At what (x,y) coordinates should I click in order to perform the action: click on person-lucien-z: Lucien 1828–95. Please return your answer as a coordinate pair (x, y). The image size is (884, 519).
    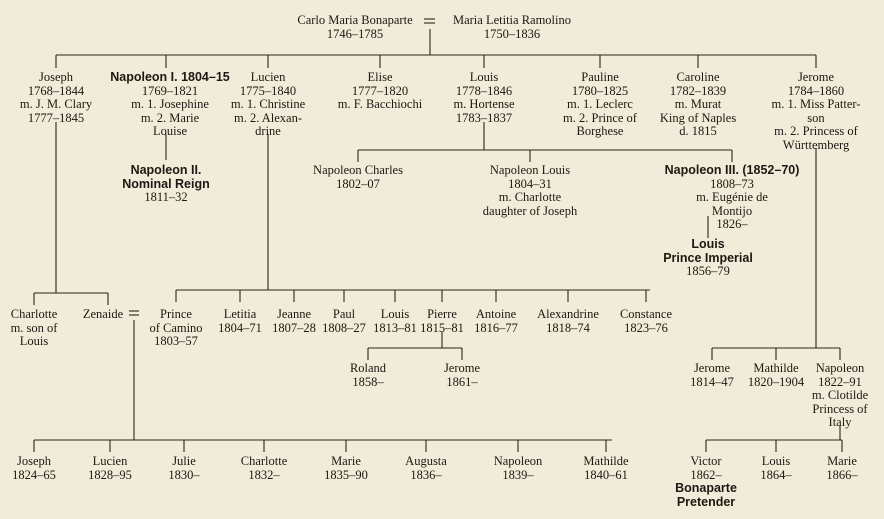
    Looking at the image, I should click on (110, 468).